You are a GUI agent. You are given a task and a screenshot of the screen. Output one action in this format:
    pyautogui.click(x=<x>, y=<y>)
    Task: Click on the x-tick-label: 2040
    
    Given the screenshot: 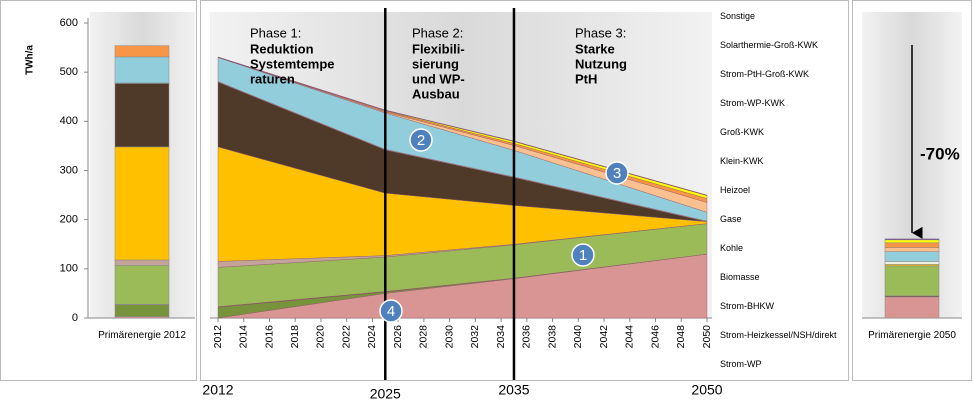 What is the action you would take?
    pyautogui.click(x=578, y=337)
    